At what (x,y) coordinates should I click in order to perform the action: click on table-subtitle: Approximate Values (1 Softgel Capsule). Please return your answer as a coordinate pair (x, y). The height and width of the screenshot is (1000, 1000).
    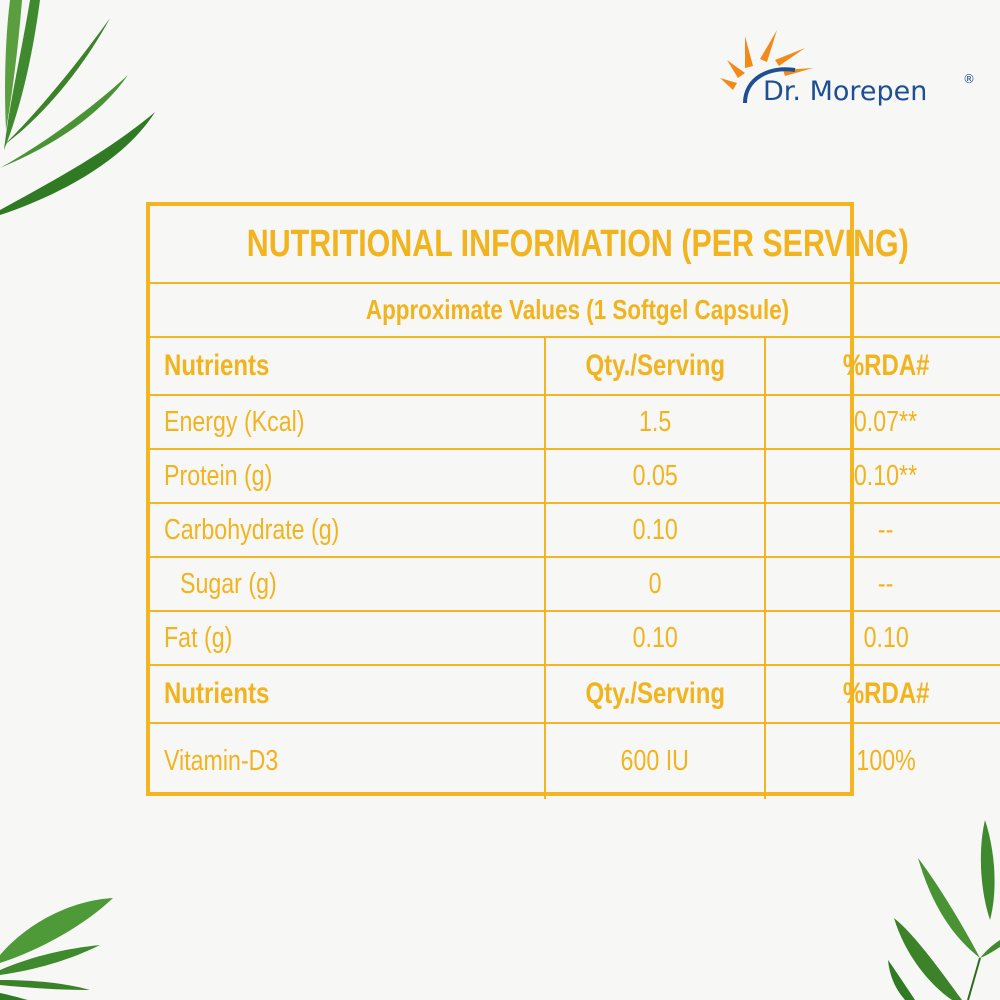
    Looking at the image, I should click on (575, 310).